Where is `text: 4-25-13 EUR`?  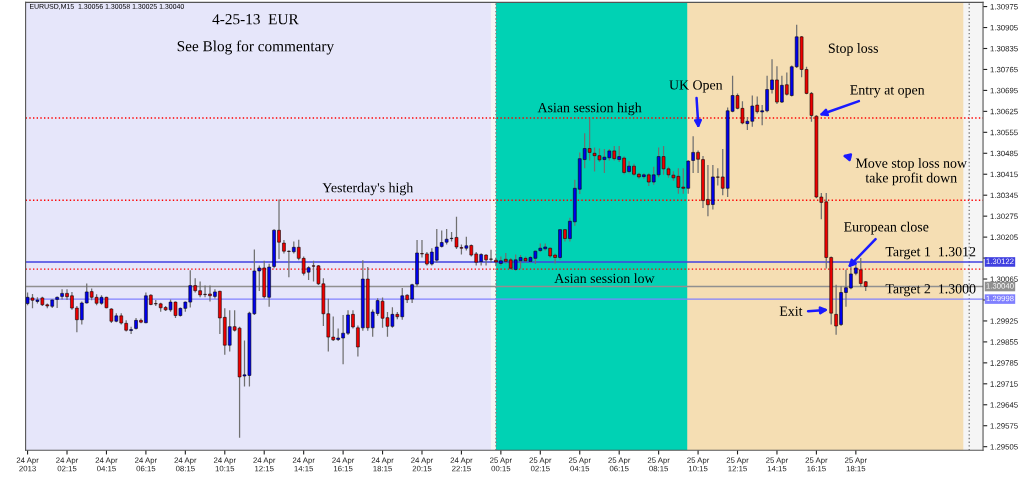 text: 4-25-13 EUR is located at coordinates (255, 19).